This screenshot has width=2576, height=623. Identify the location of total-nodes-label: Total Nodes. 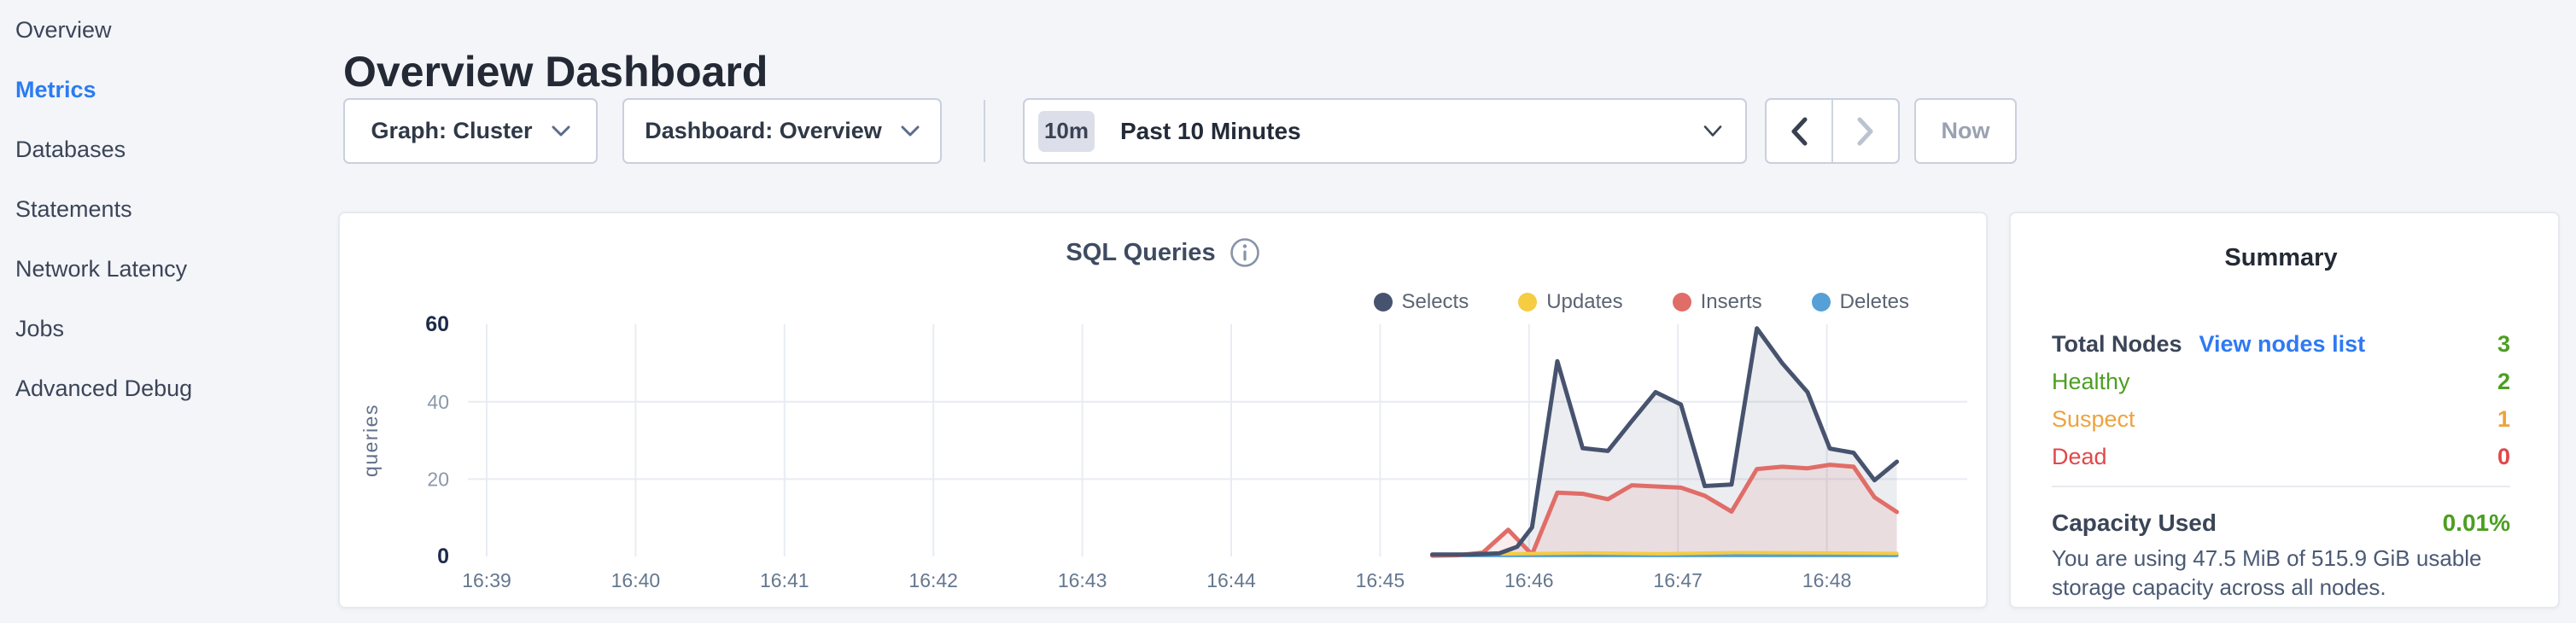
(2117, 343).